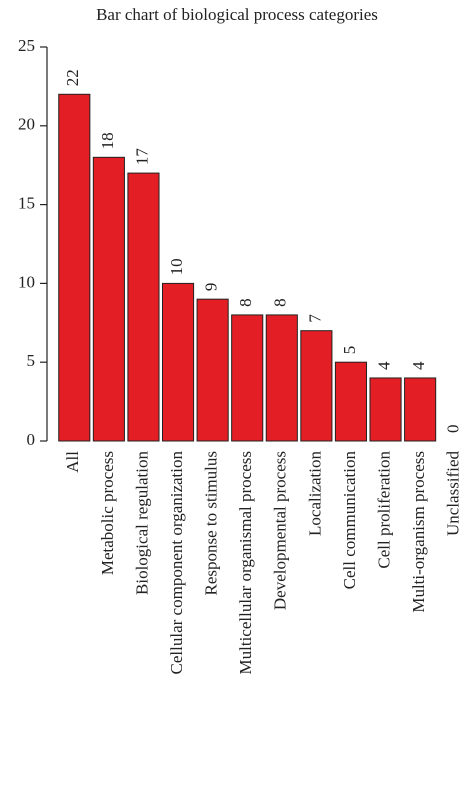  What do you see at coordinates (211, 523) in the screenshot?
I see `x-tick-label: Response to stimulus` at bounding box center [211, 523].